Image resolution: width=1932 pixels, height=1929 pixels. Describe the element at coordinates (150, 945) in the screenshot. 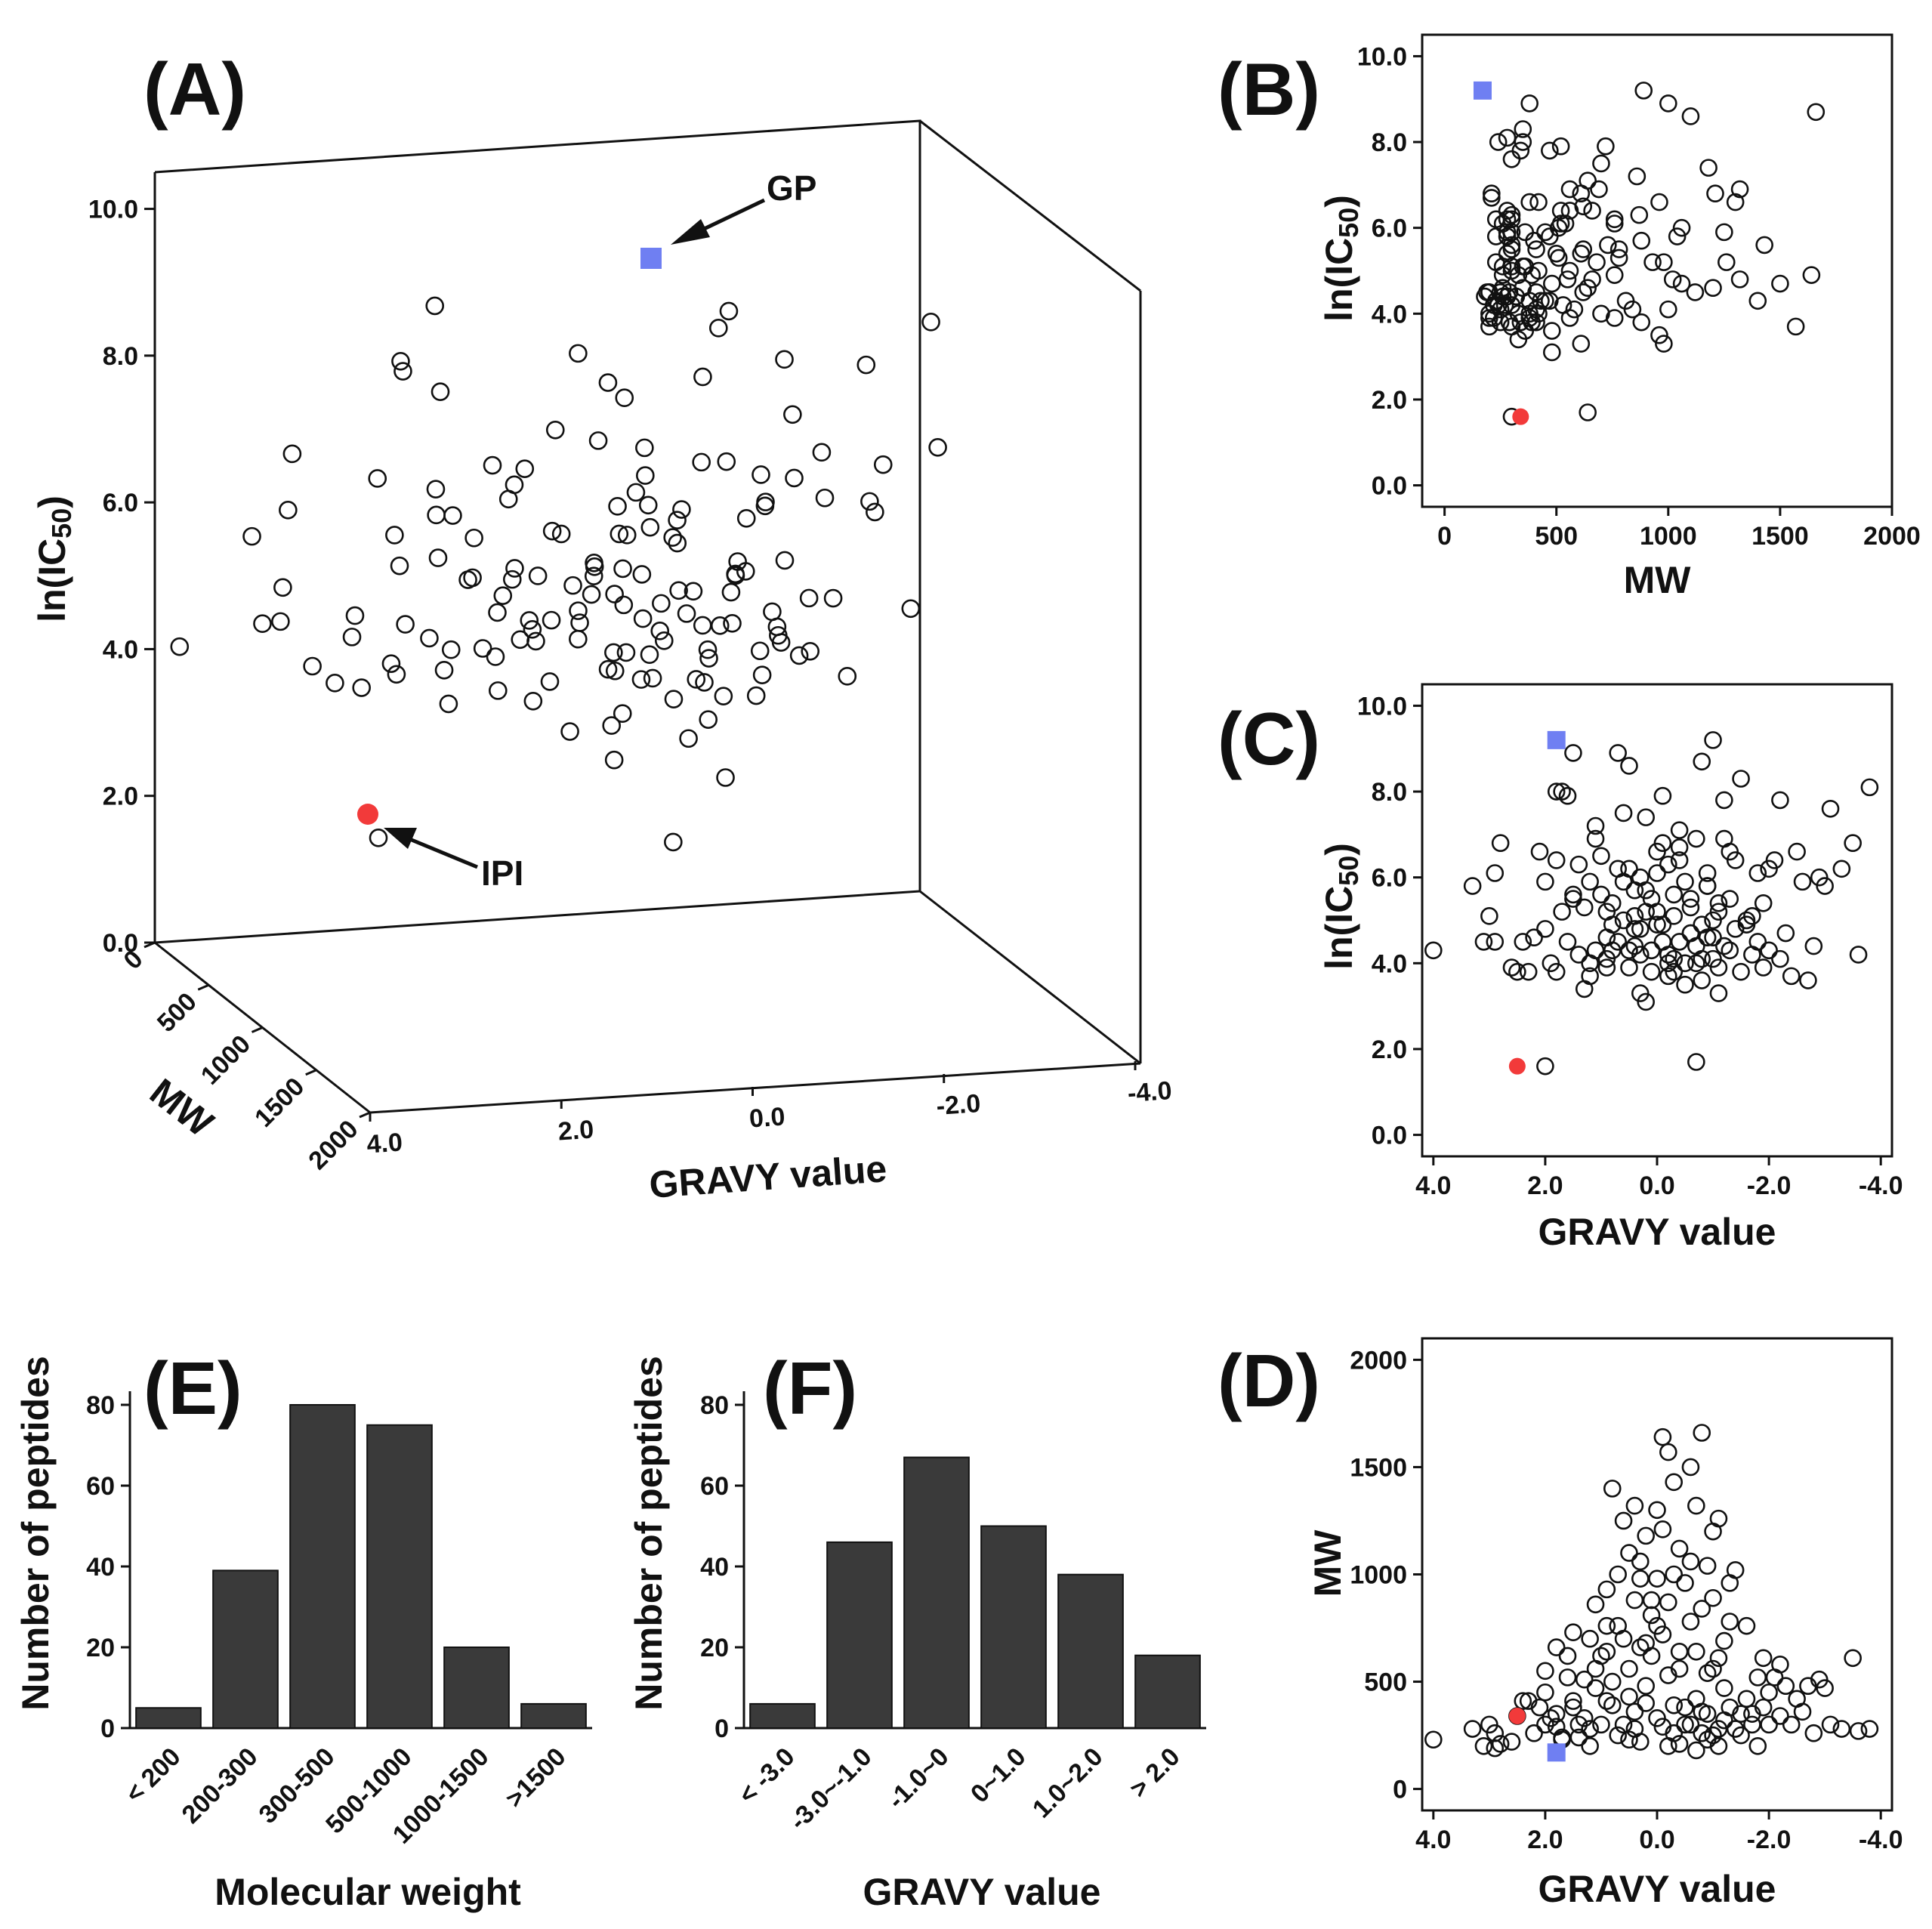

I see `panel-a-mw-tick-mark` at that location.